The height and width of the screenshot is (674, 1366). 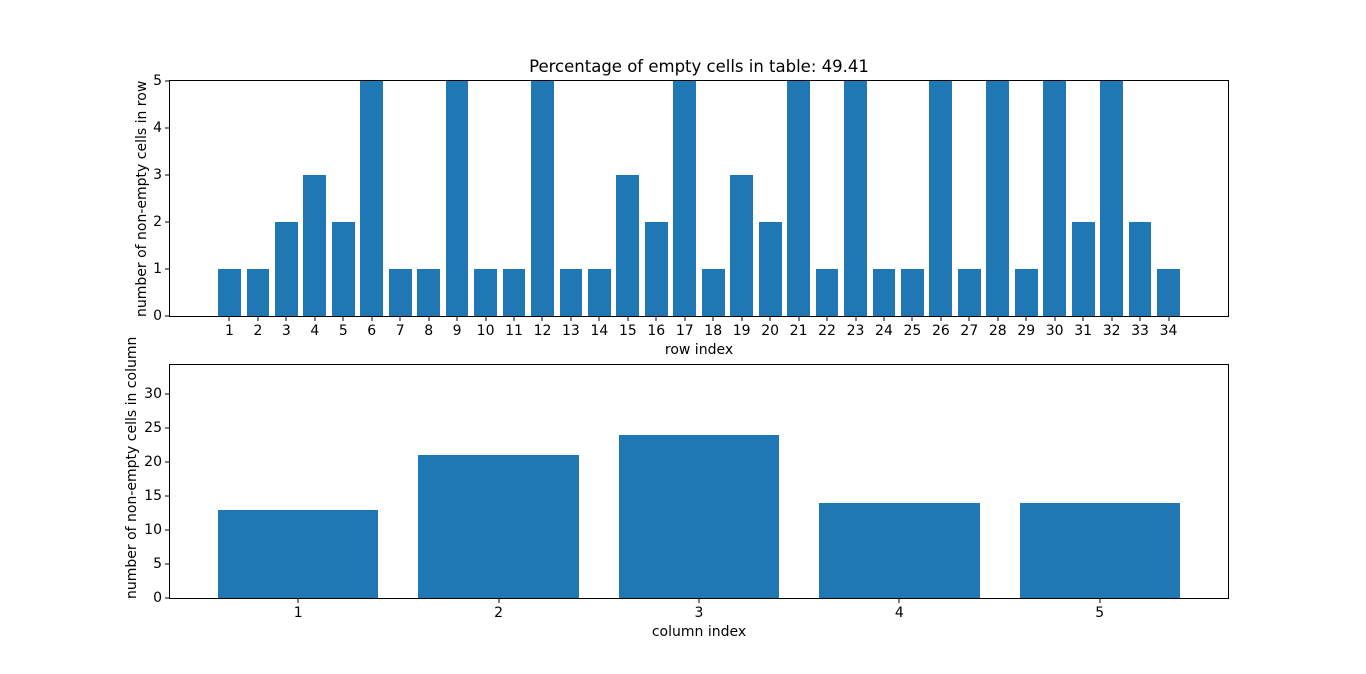 What do you see at coordinates (514, 331) in the screenshot?
I see `x-tick-label: 11` at bounding box center [514, 331].